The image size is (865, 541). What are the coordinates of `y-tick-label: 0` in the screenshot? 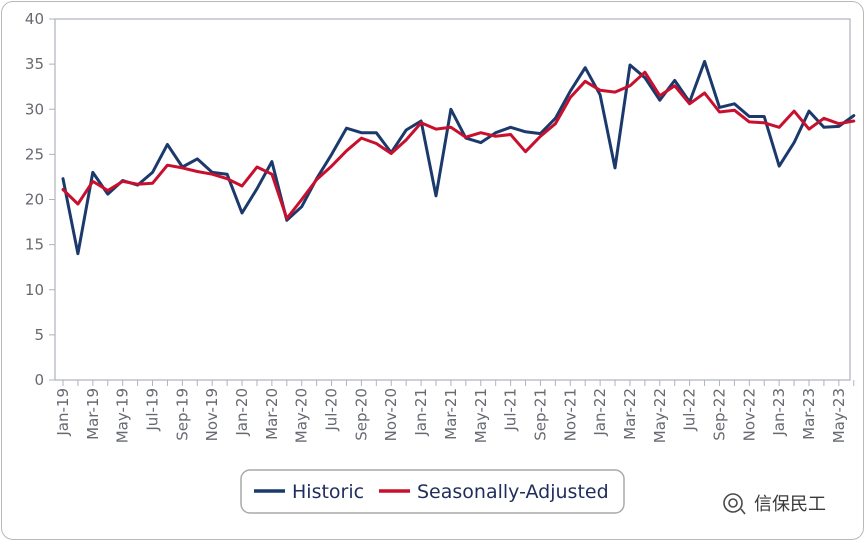 It's located at (39, 380).